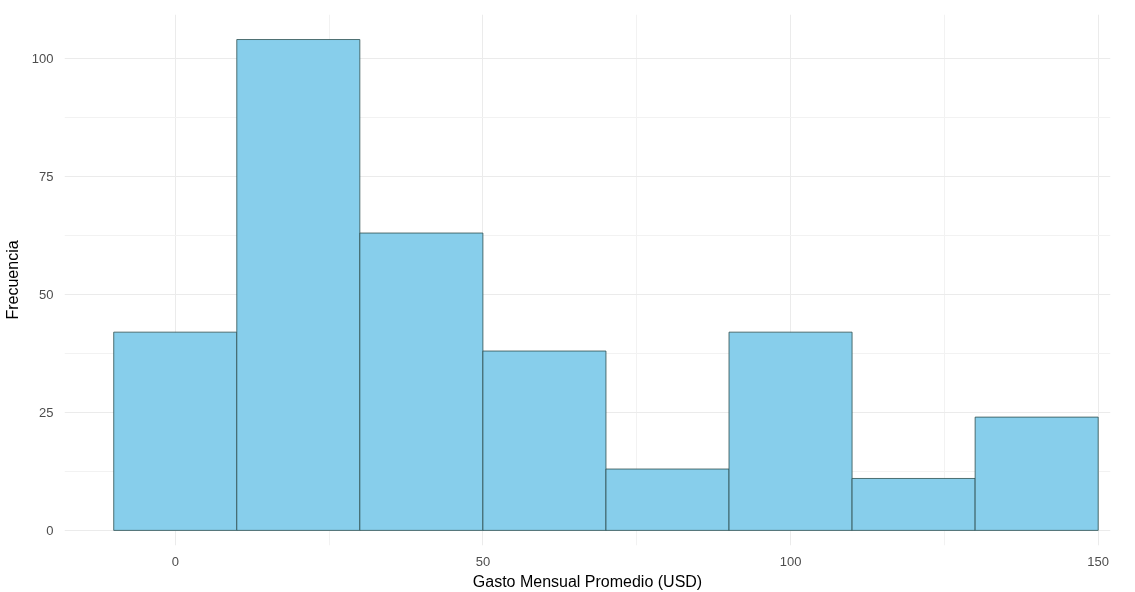  I want to click on y-tick-label: 25, so click(46, 412).